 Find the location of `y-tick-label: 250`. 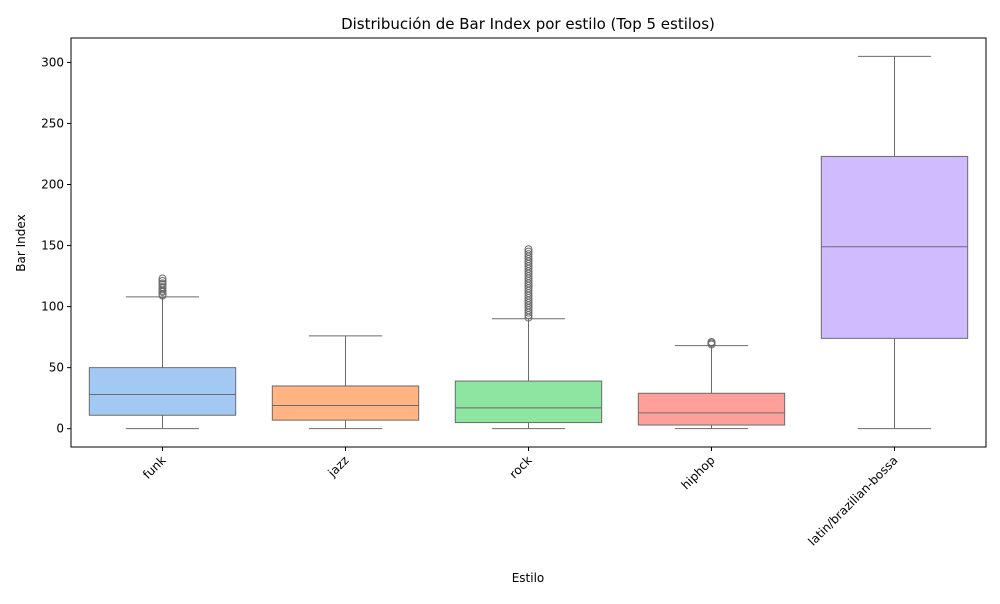

y-tick-label: 250 is located at coordinates (52, 123).